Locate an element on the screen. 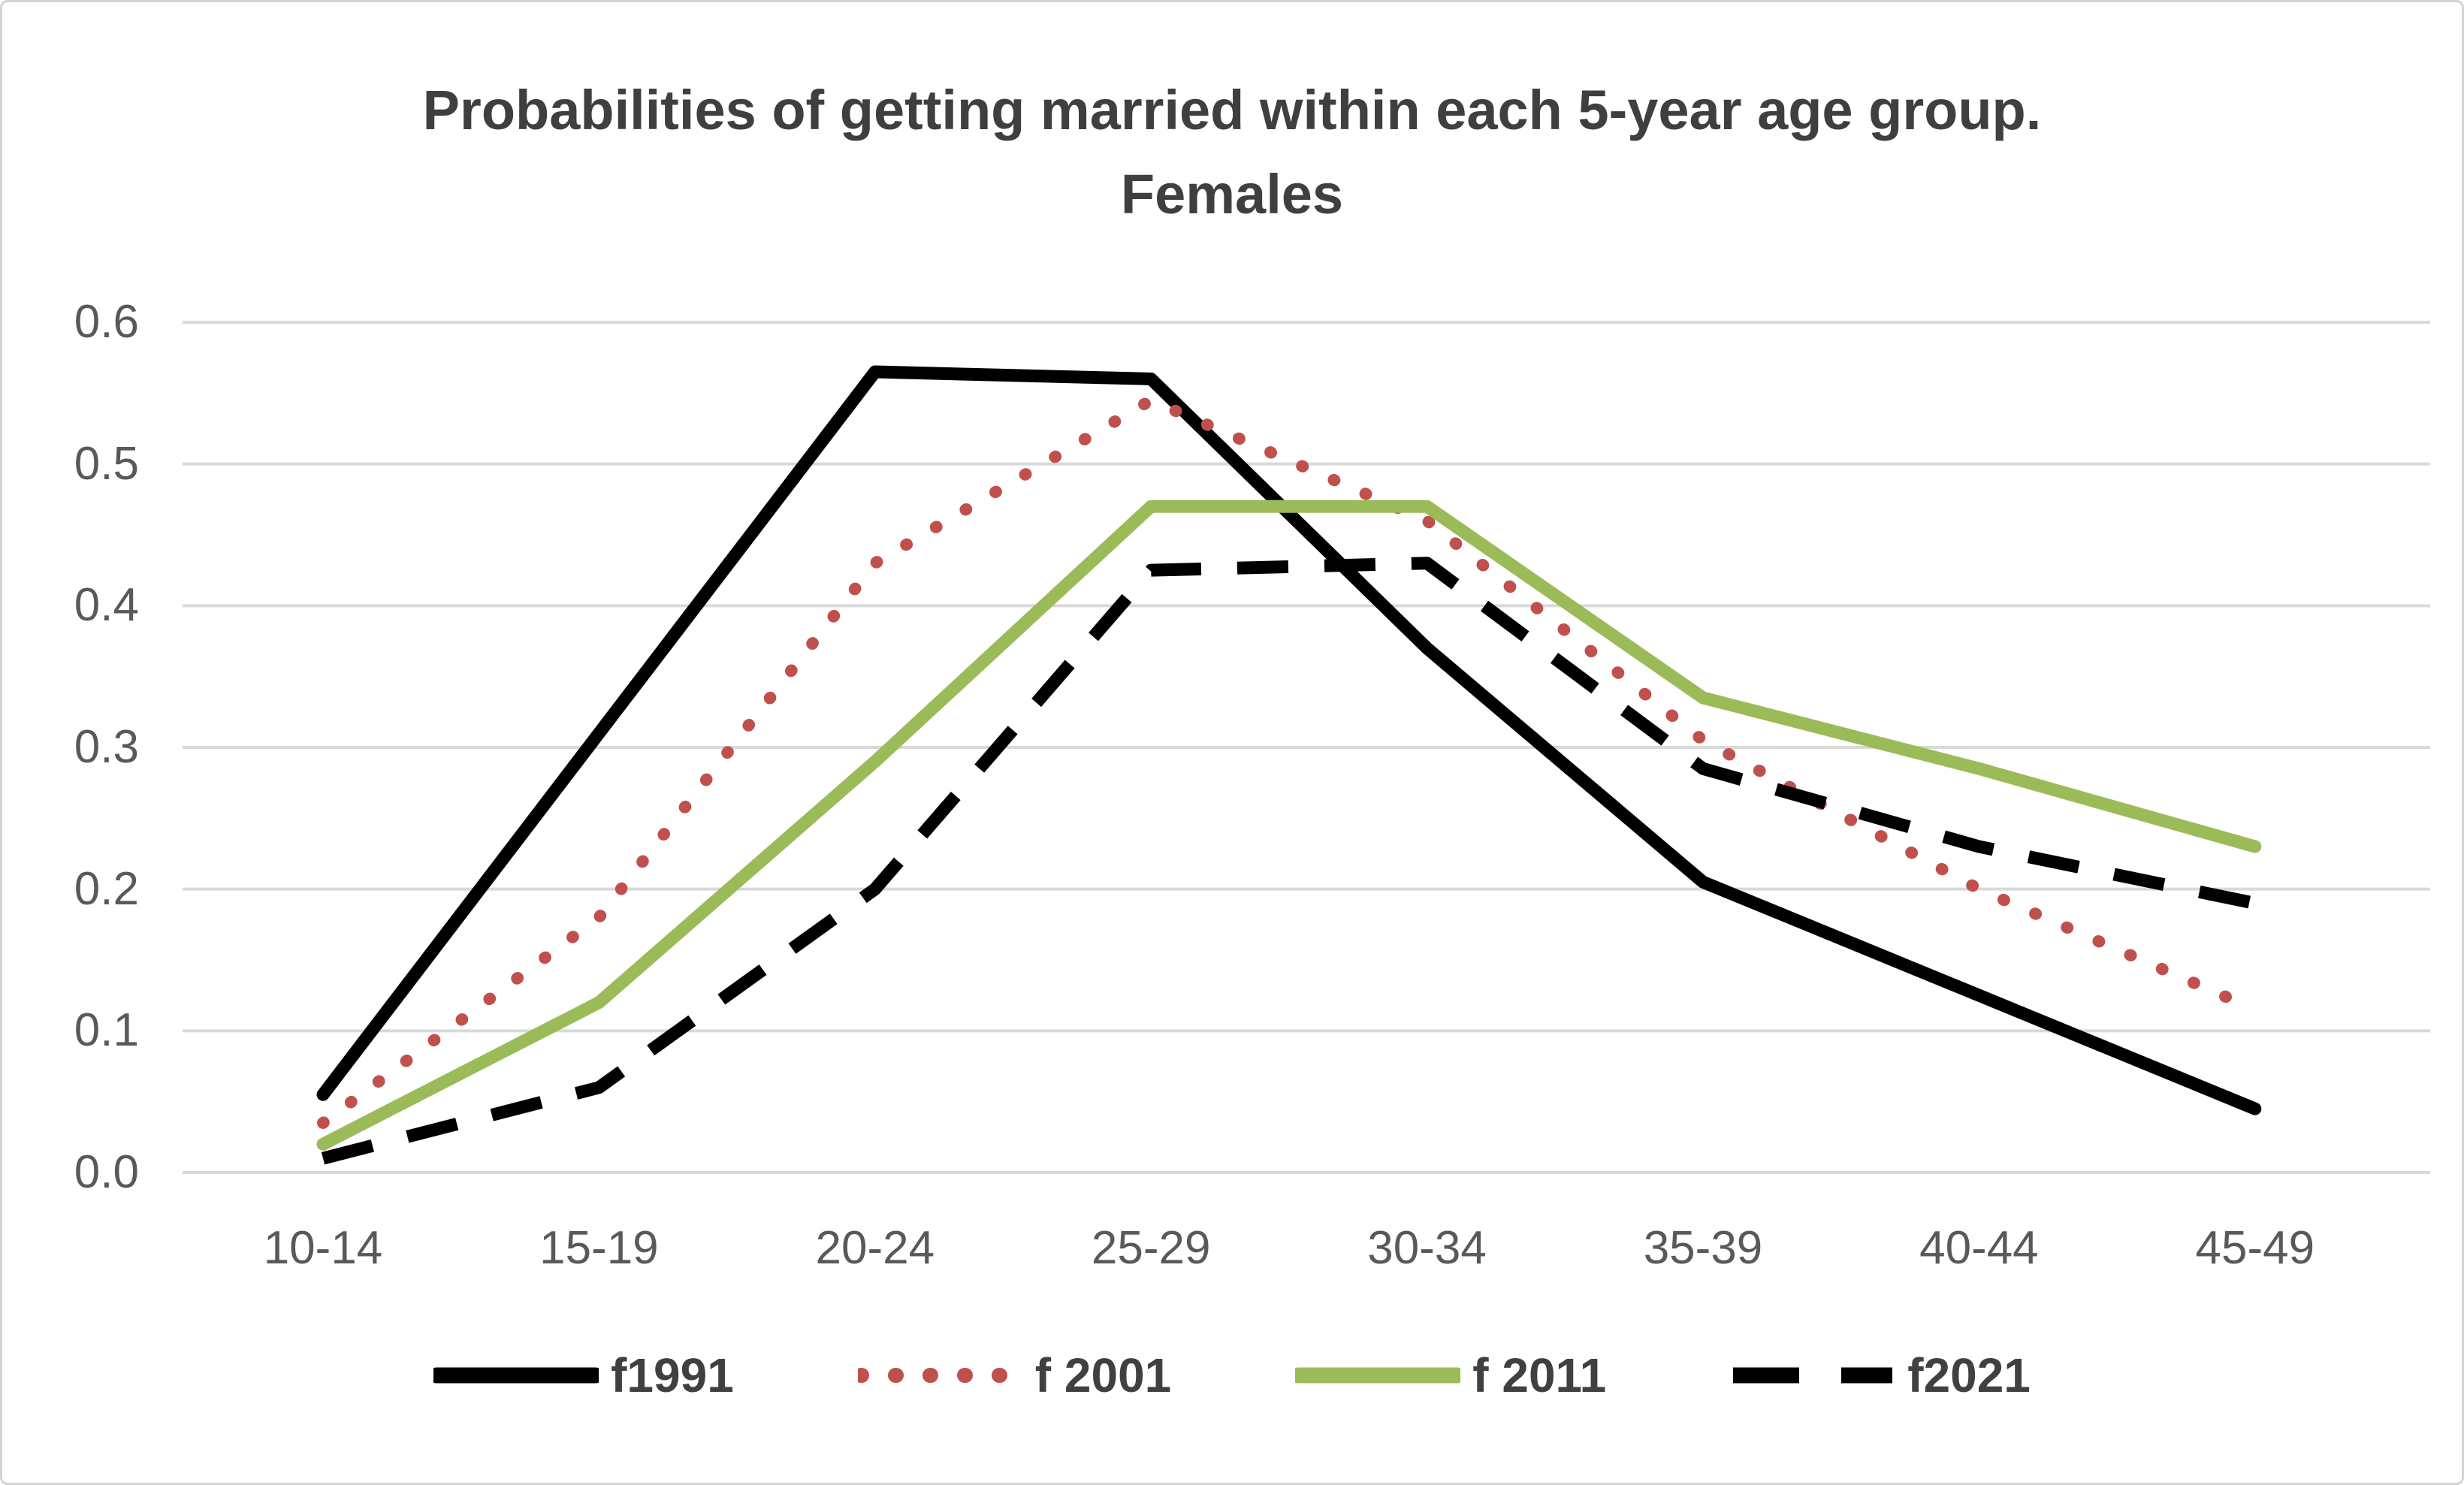 The image size is (2464, 1485). y-tick-label: 0.0 is located at coordinates (107, 1172).